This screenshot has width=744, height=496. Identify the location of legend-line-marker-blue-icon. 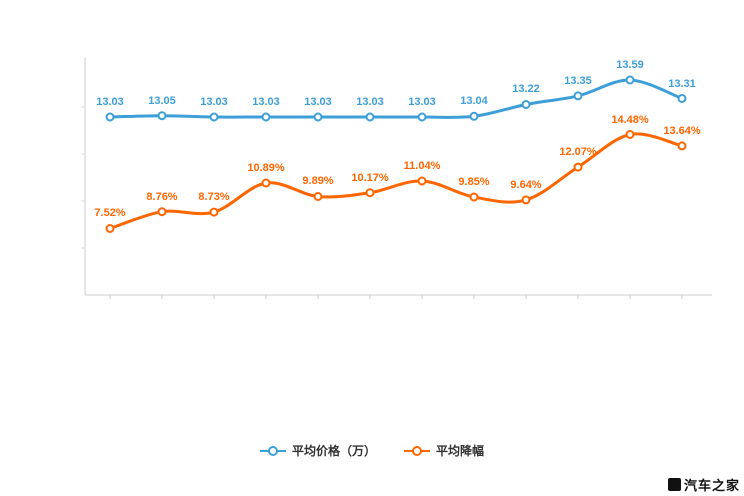
(272, 450).